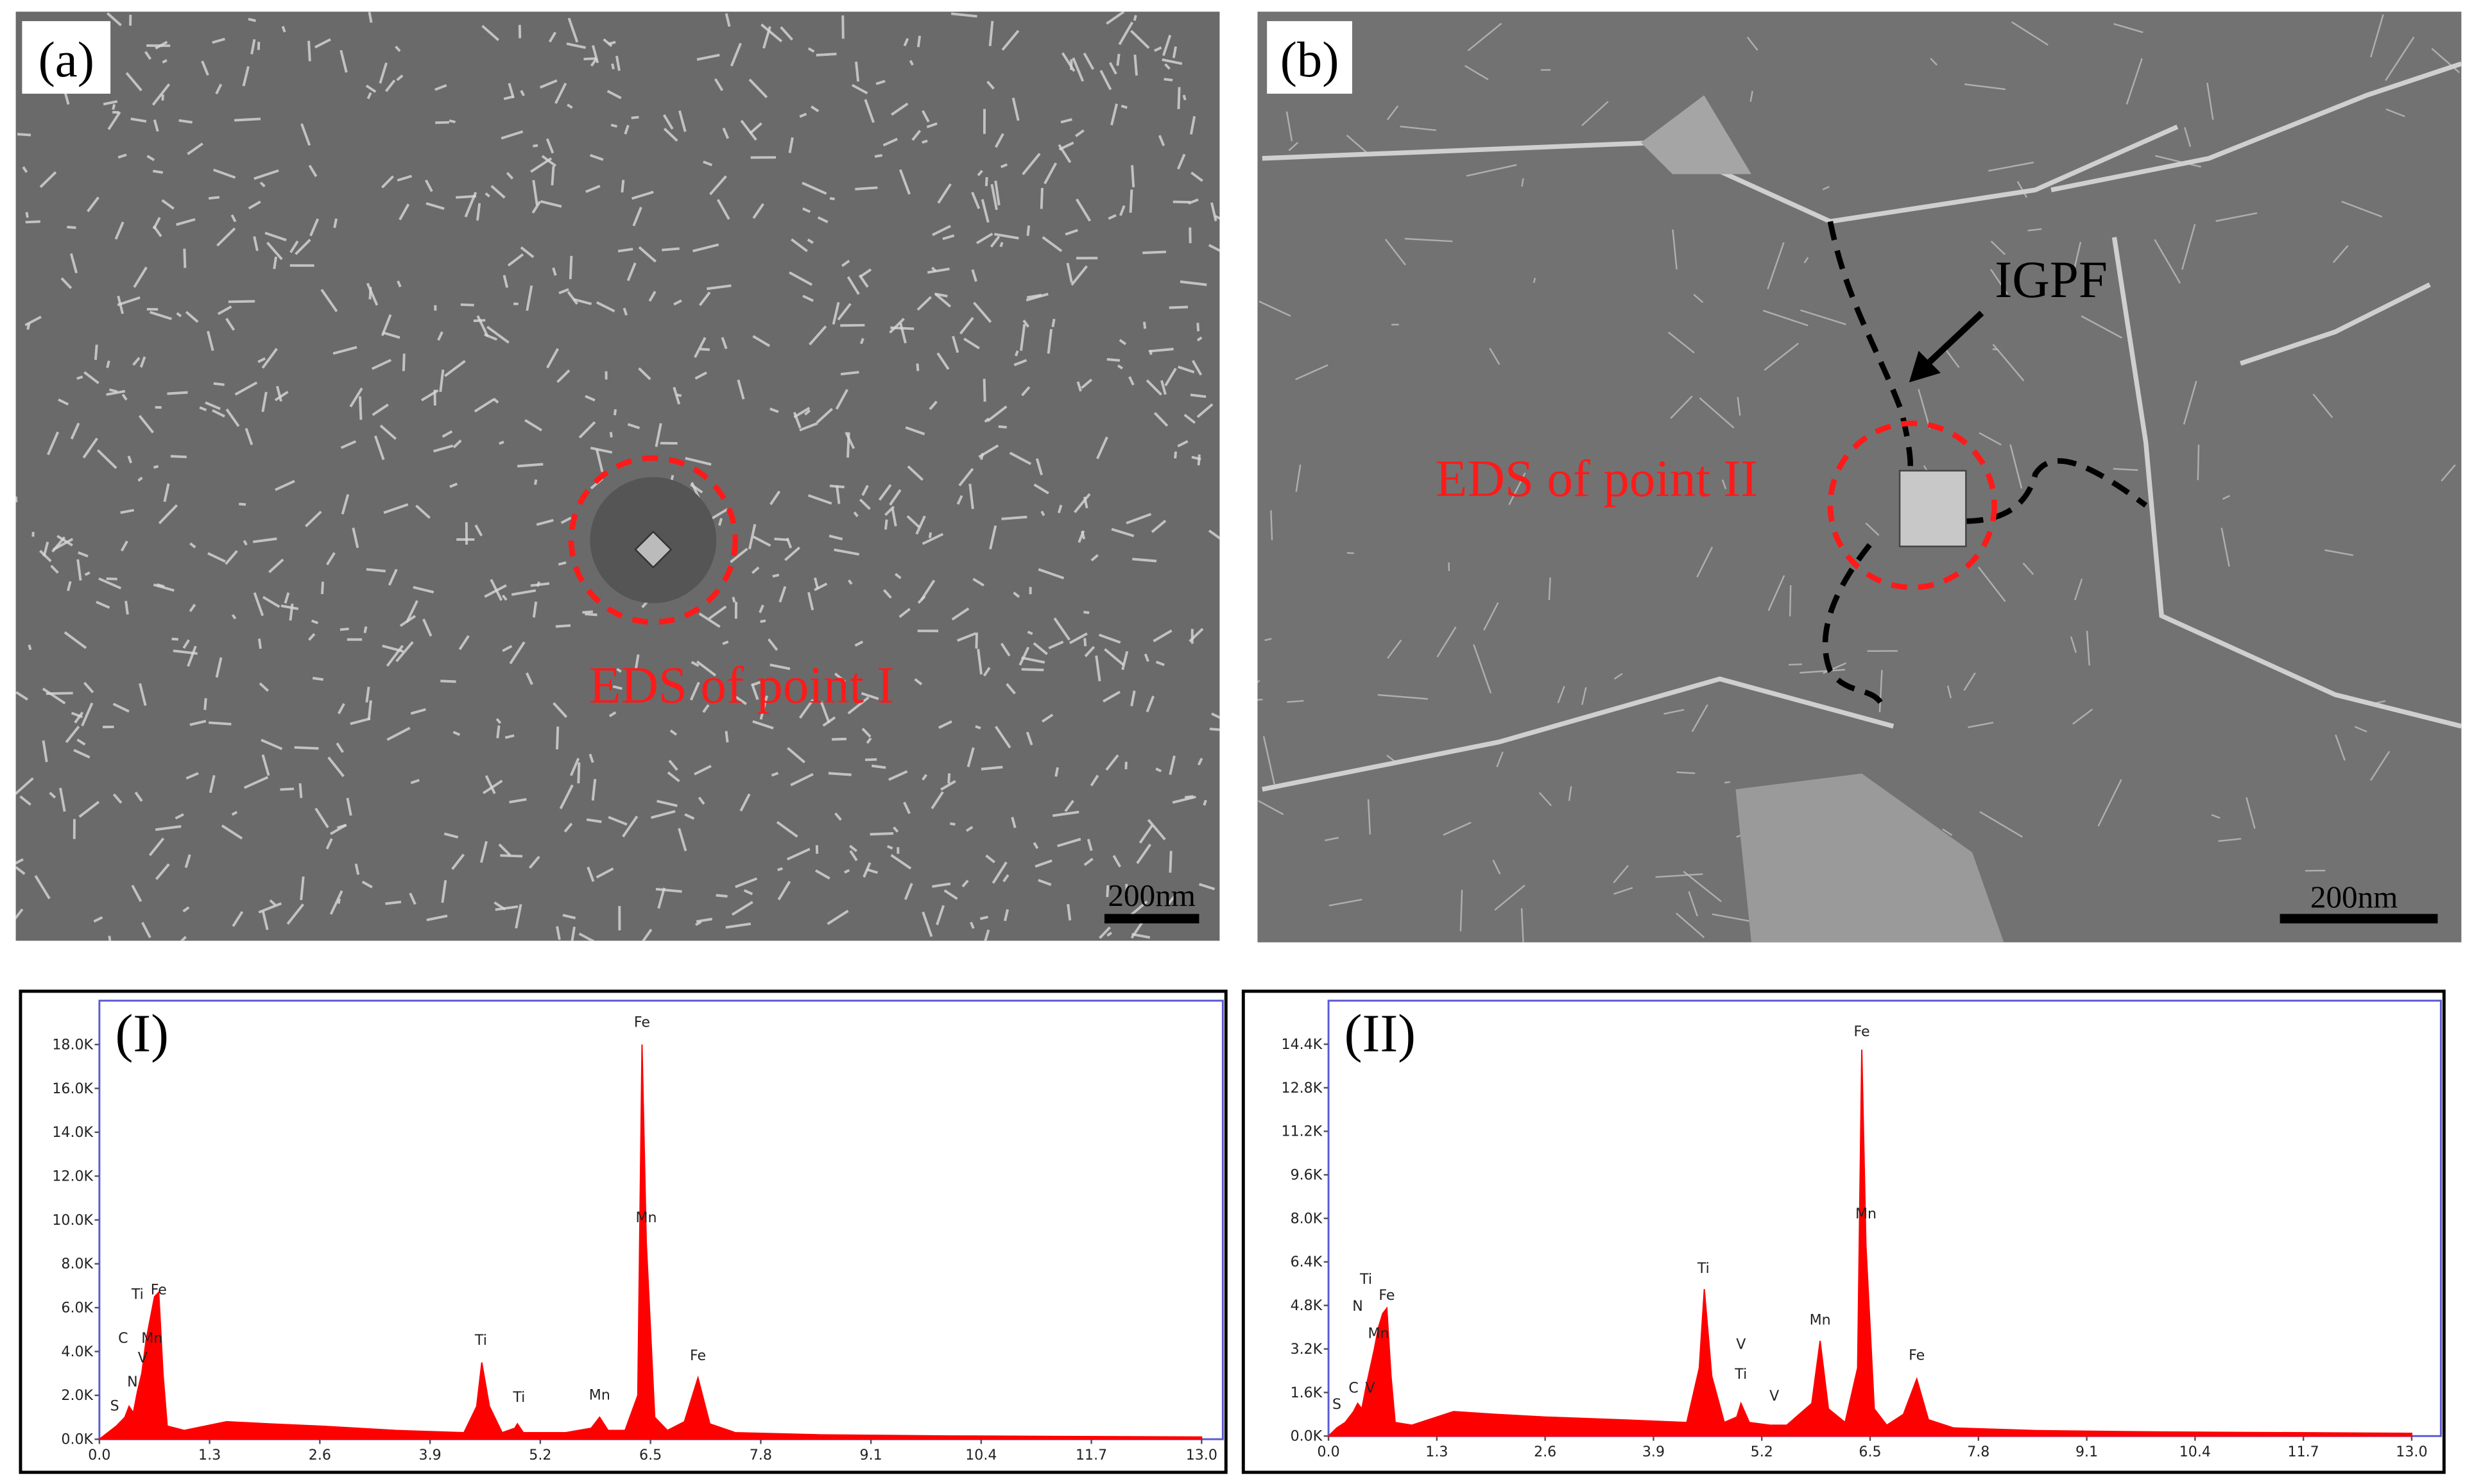 The height and width of the screenshot is (1484, 2474). I want to click on x-tick-label: 13.0, so click(1202, 1455).